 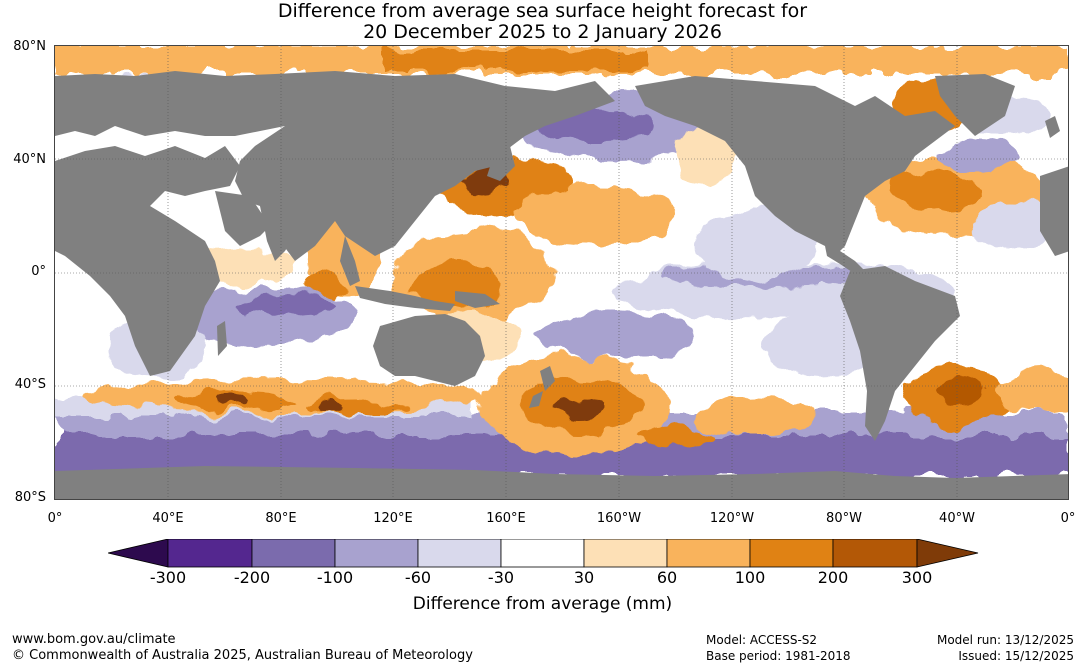 What do you see at coordinates (900, 353) in the screenshot?
I see `south-america` at bounding box center [900, 353].